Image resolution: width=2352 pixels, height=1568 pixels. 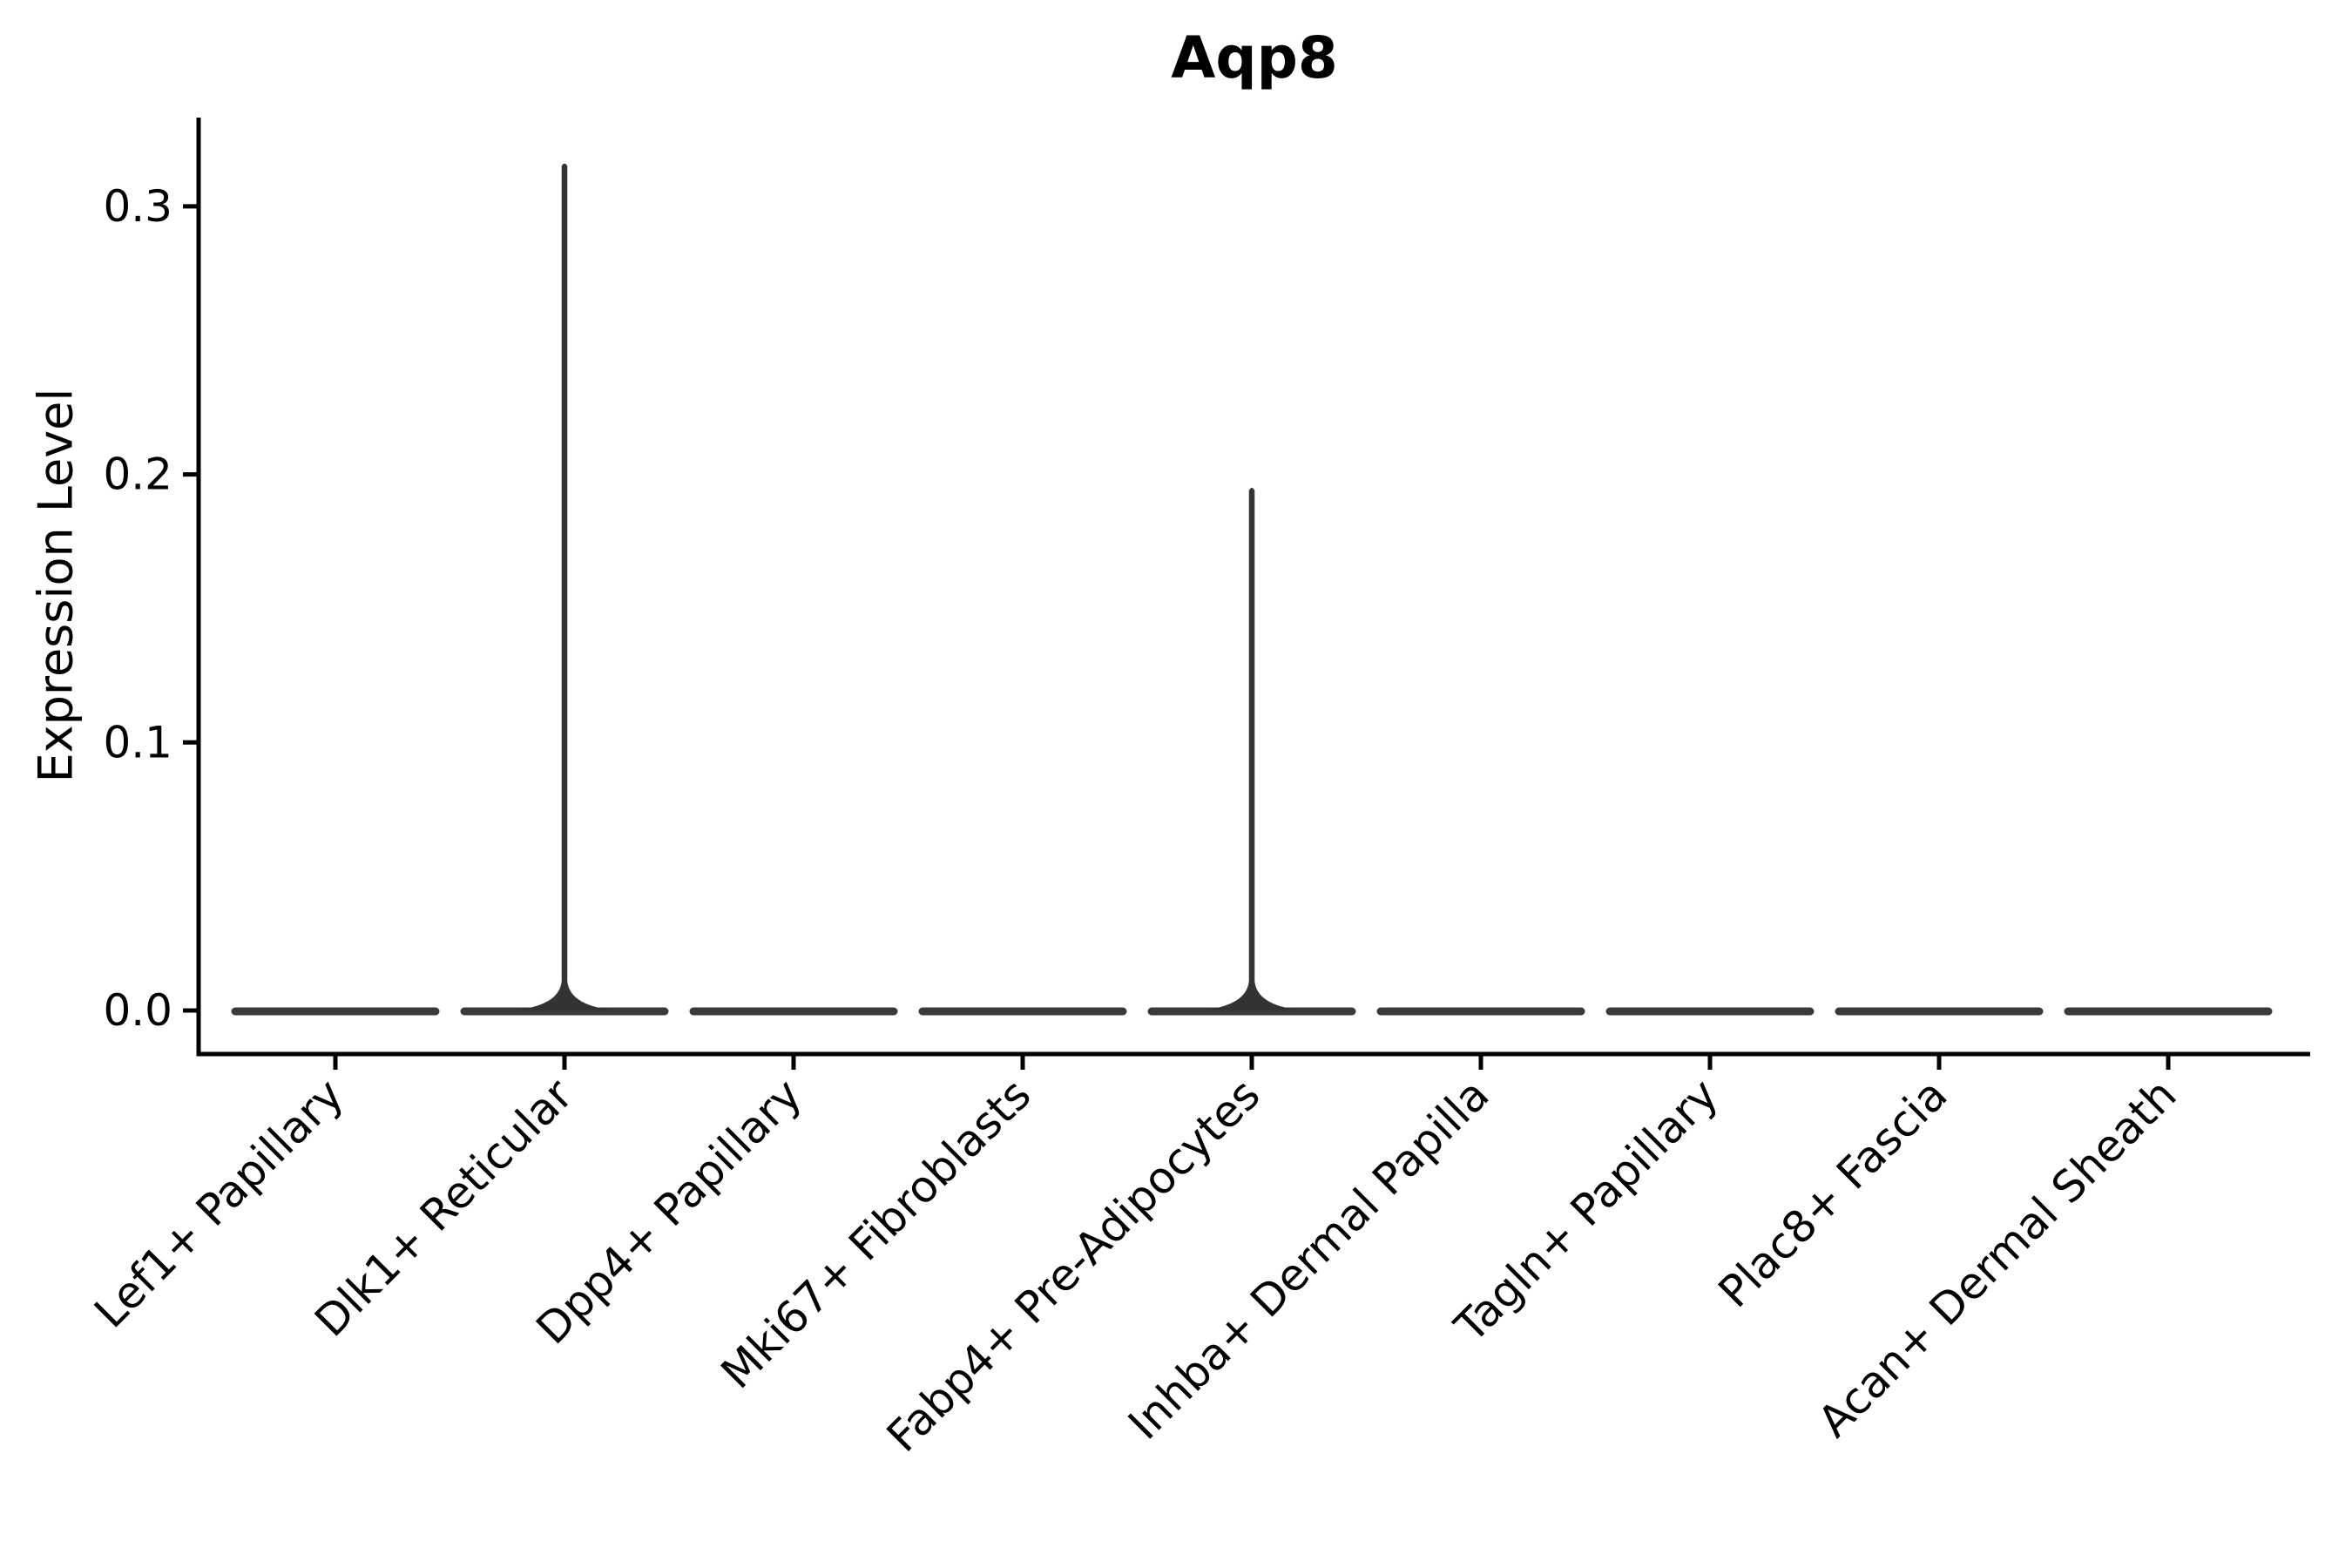 I want to click on y-tick-label: 0.0, so click(x=137, y=1011).